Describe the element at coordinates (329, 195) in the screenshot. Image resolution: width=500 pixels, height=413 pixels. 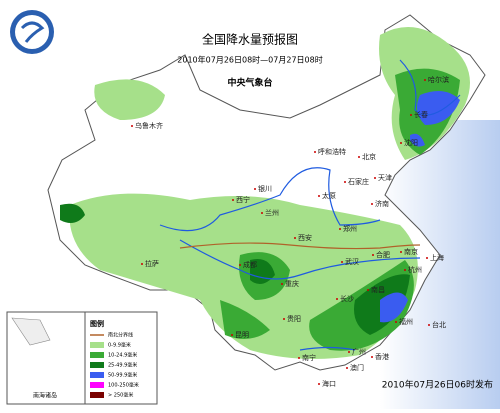
I see `city-label: 太原` at that location.